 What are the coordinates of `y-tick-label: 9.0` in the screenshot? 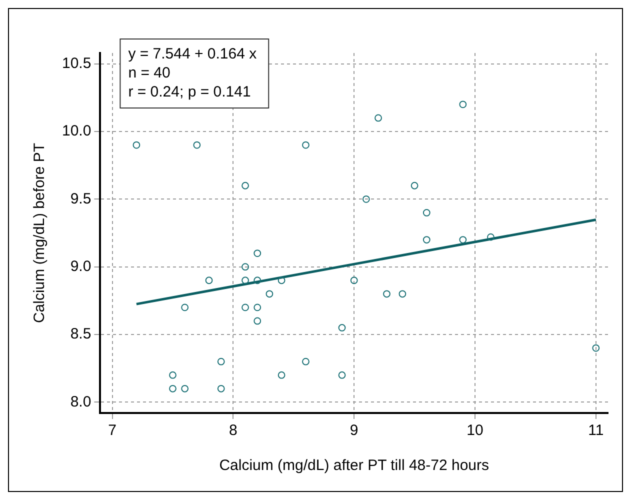 It's located at (81, 266).